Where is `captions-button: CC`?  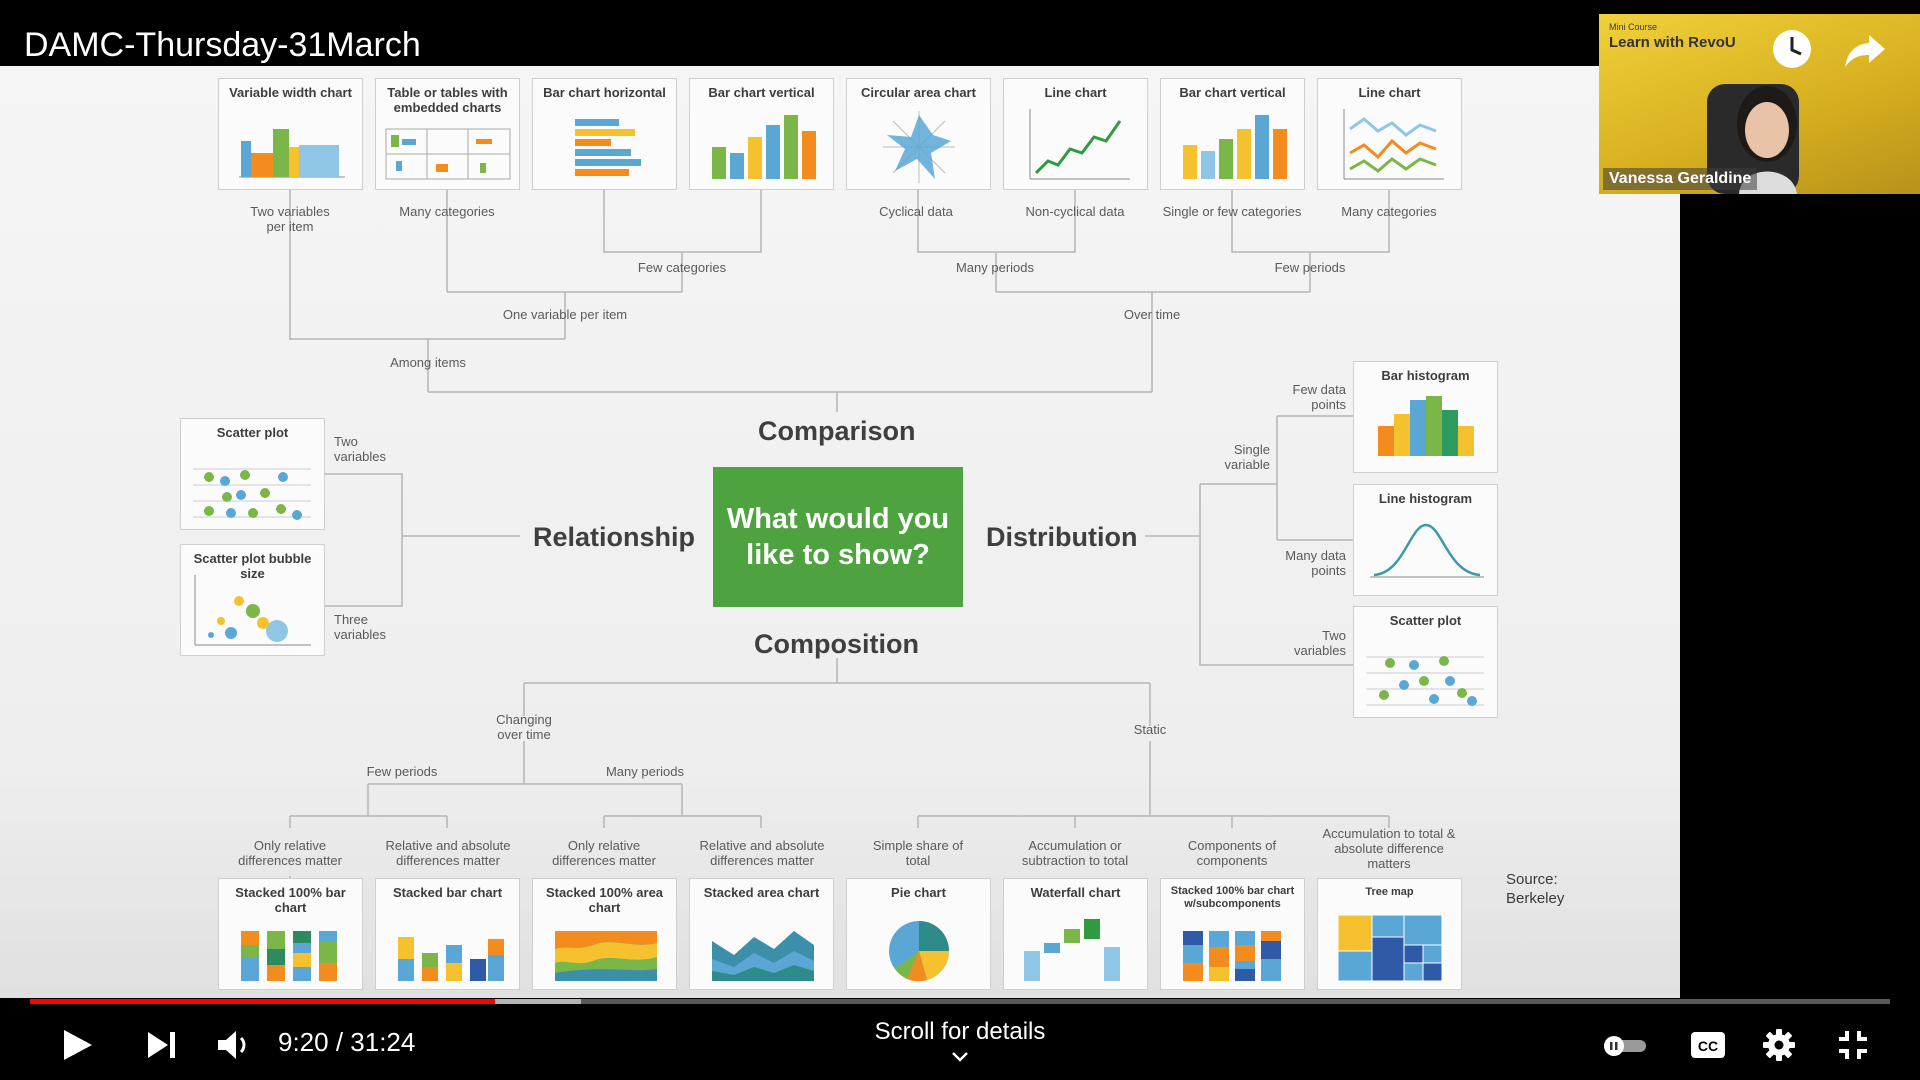 captions-button: CC is located at coordinates (1708, 1047).